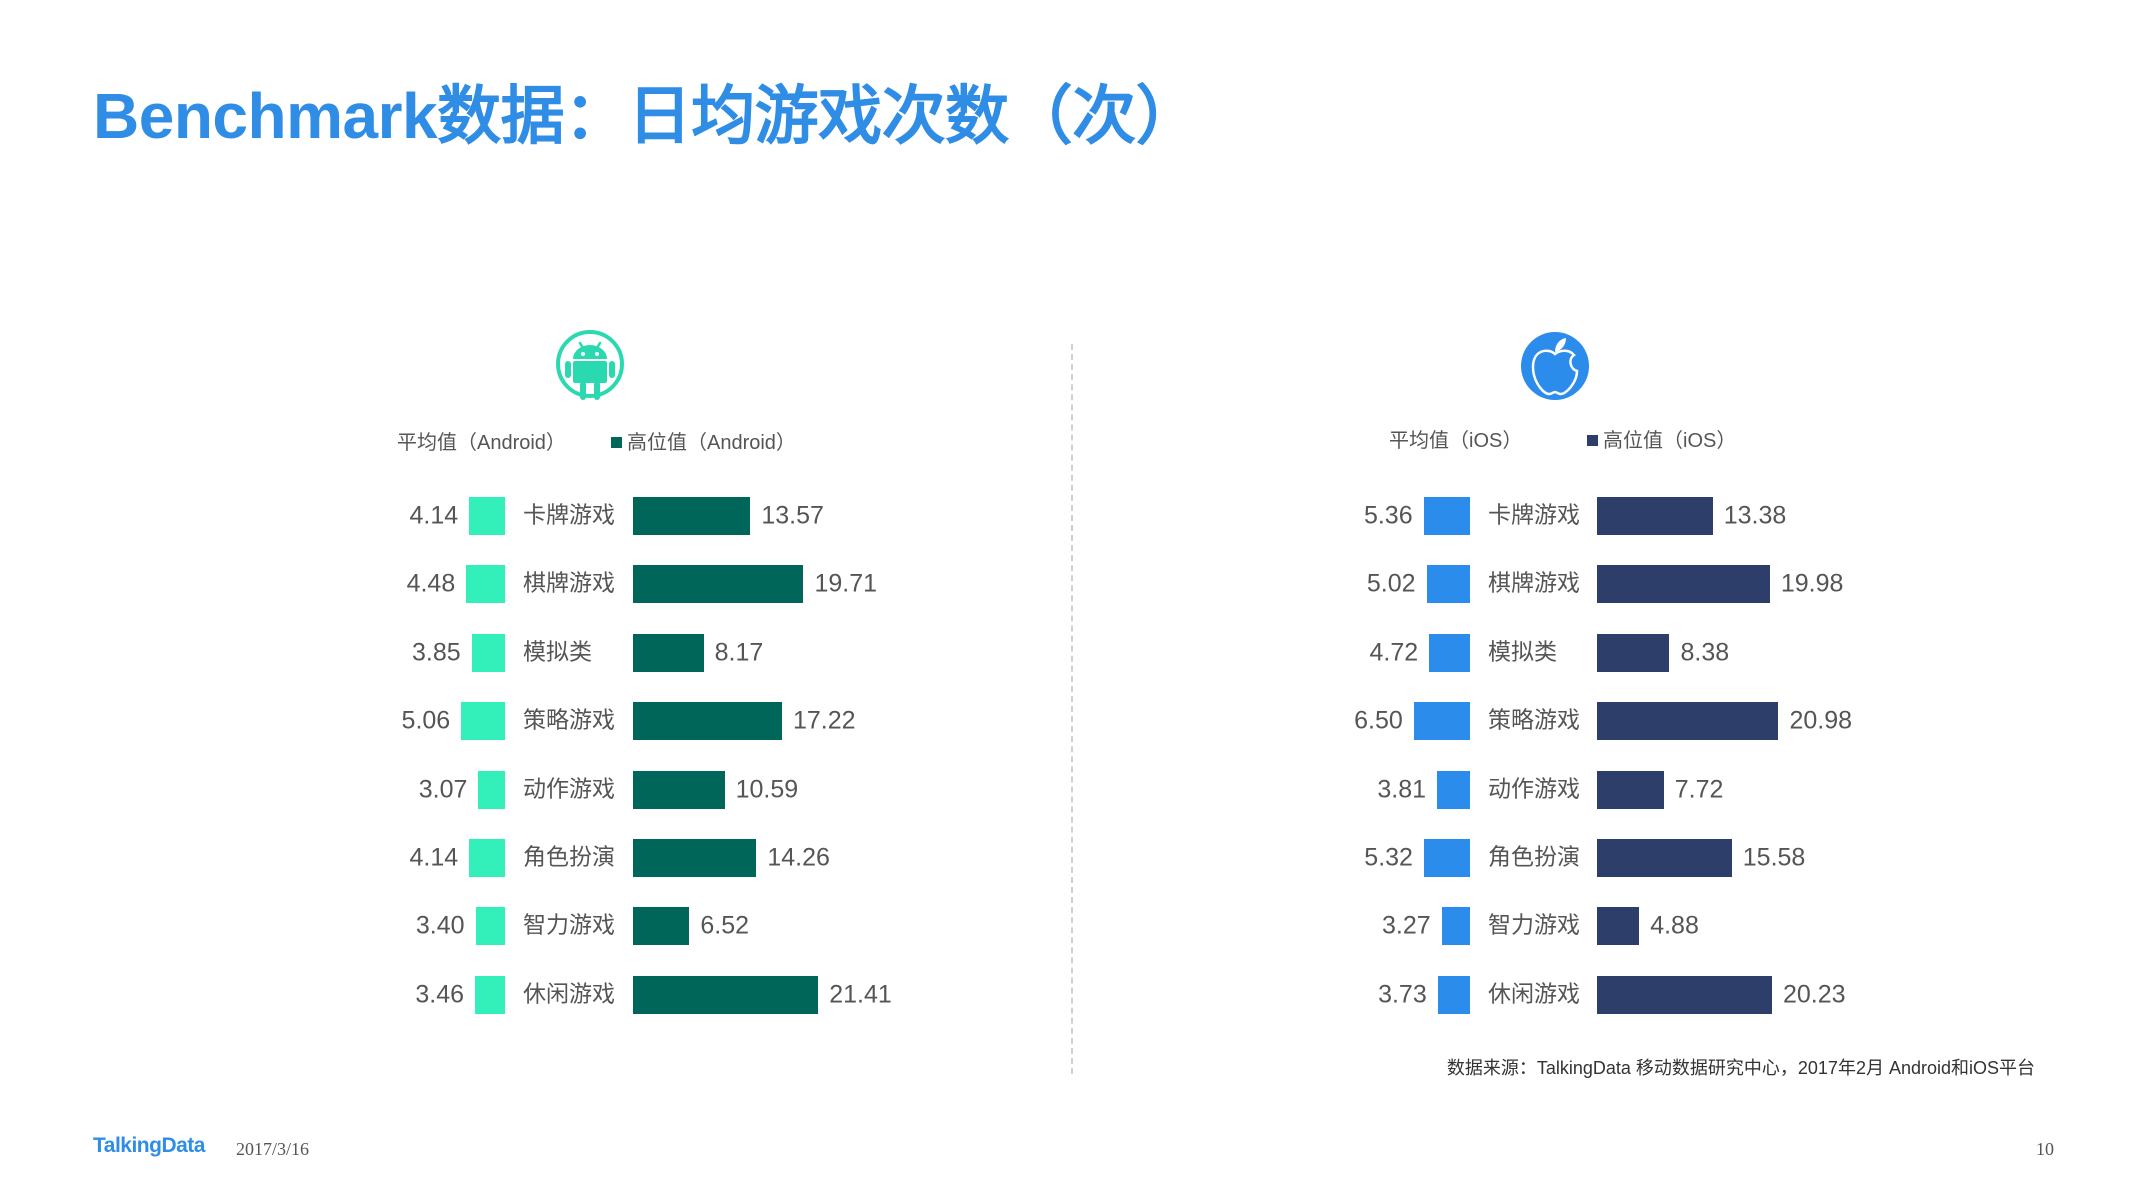 Image resolution: width=2131 pixels, height=1198 pixels. What do you see at coordinates (767, 789) in the screenshot?
I see `android-high-value-label: 10.59` at bounding box center [767, 789].